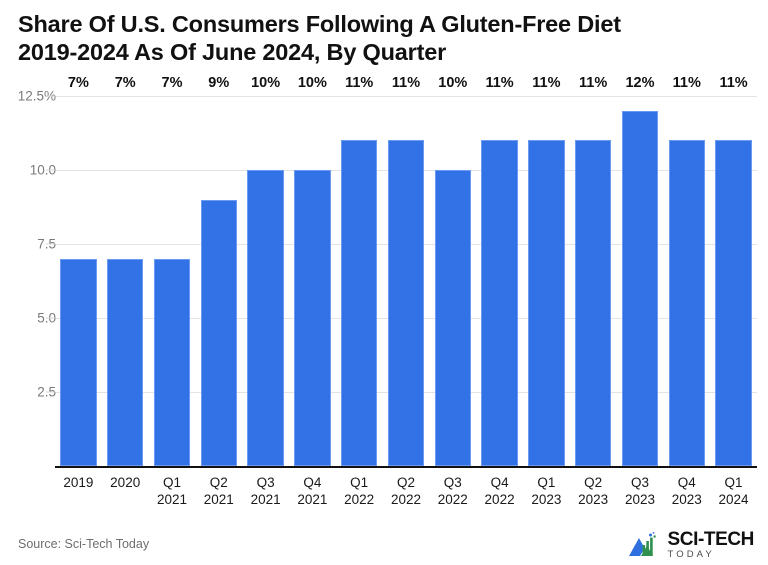  Describe the element at coordinates (232, 52) in the screenshot. I see `chart-title-line-2: 2019-2024 As Of June 2024, By Quarter` at that location.